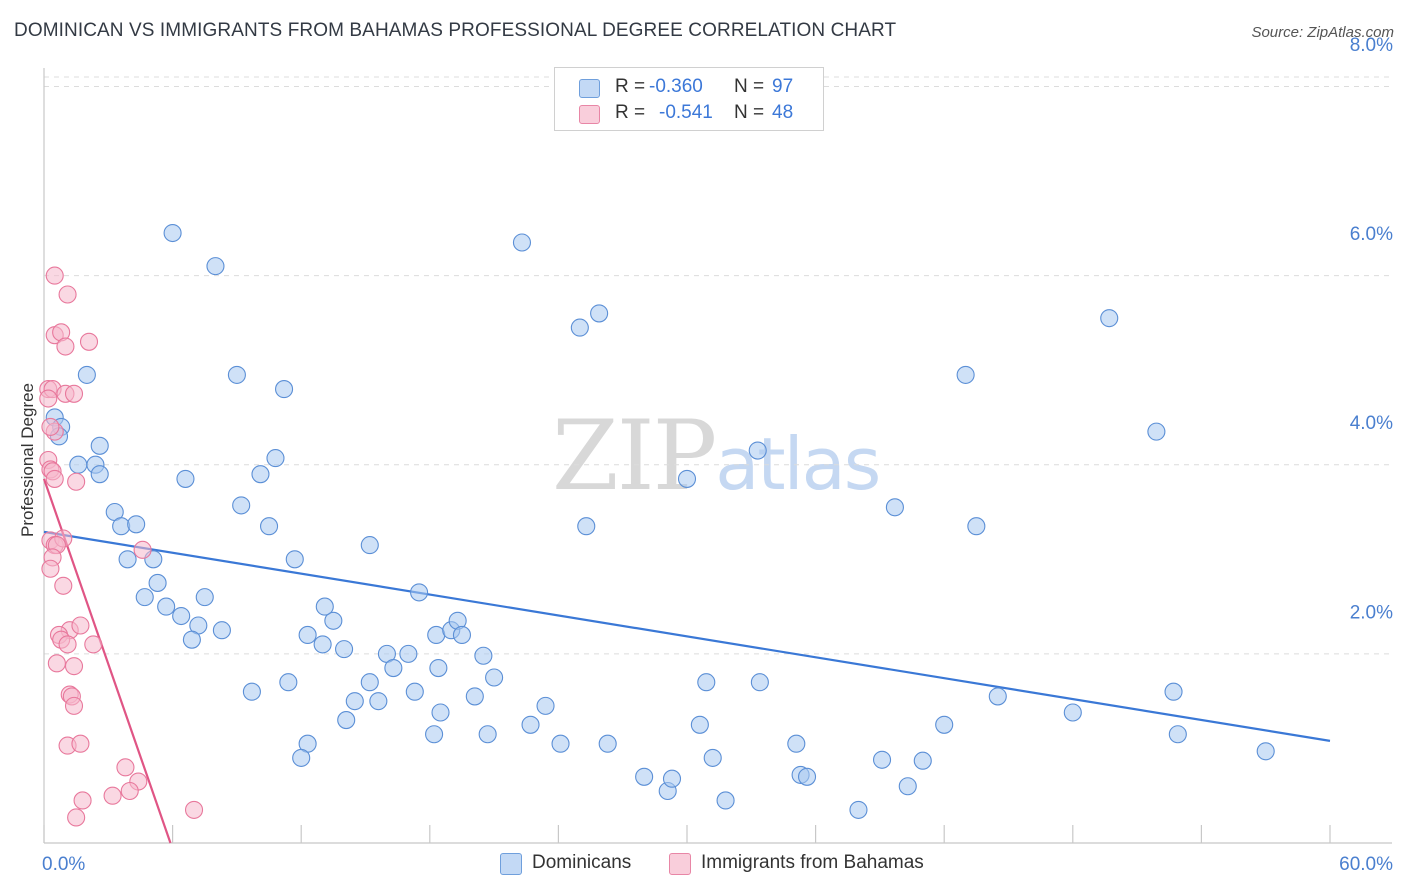 Image resolution: width=1406 pixels, height=892 pixels. I want to click on y-tick-label: 6.0%, so click(1371, 234).